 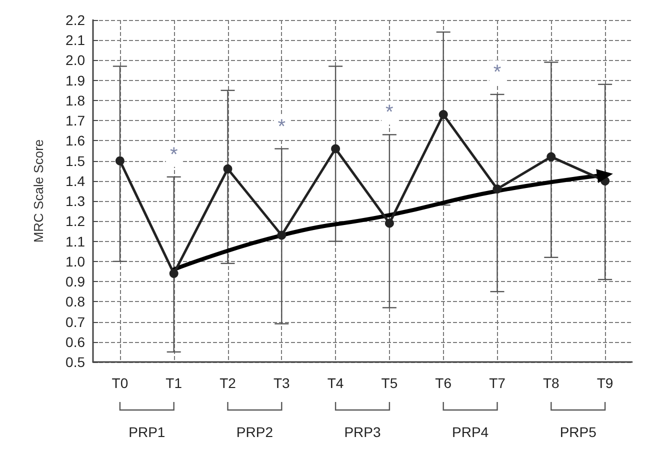 What do you see at coordinates (76, 180) in the screenshot?
I see `y-tick-label: 1.4` at bounding box center [76, 180].